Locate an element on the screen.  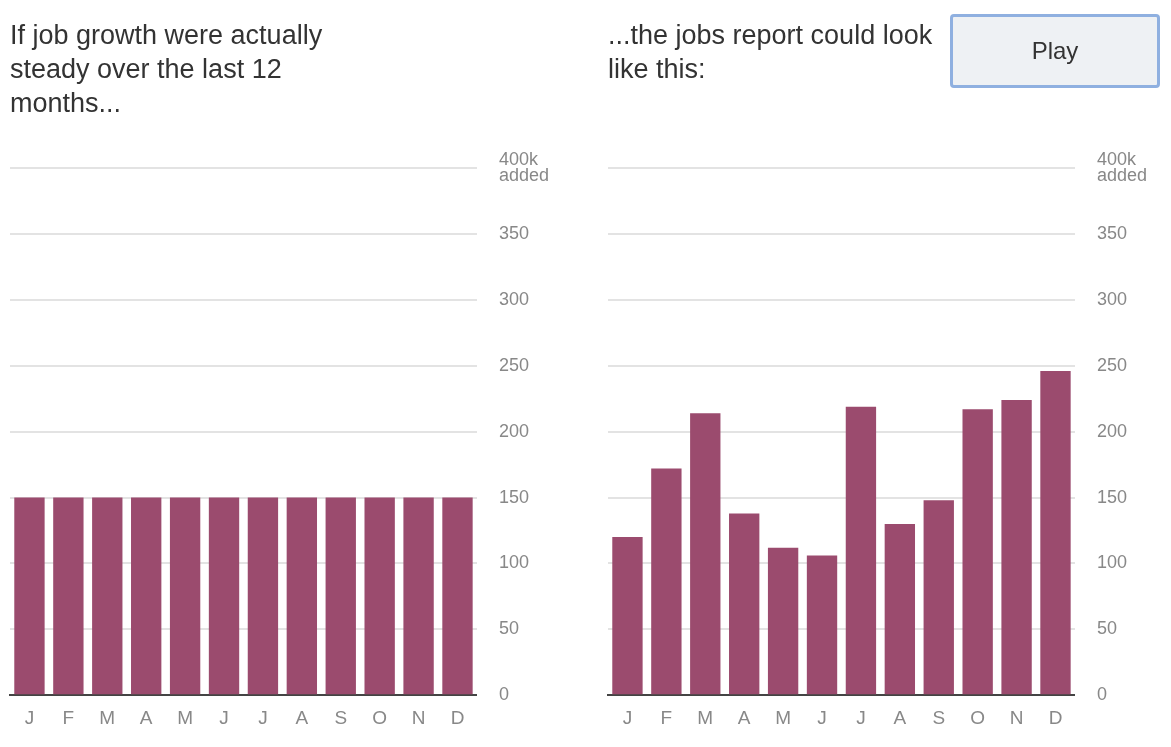
play-button: Play is located at coordinates (1055, 51).